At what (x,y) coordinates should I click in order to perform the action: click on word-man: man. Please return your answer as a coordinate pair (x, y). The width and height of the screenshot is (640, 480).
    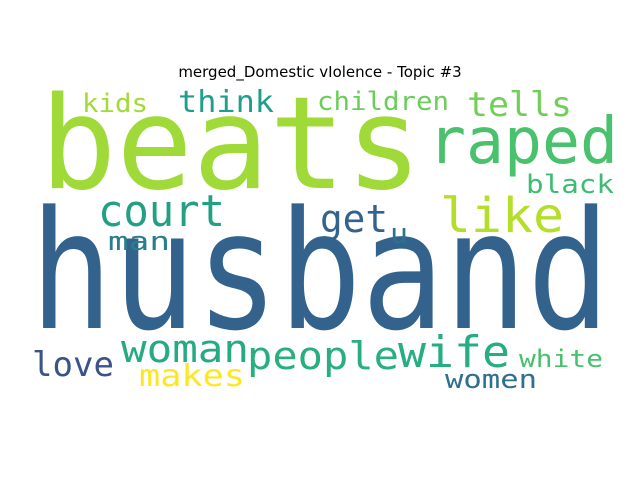
    Looking at the image, I should click on (139, 242).